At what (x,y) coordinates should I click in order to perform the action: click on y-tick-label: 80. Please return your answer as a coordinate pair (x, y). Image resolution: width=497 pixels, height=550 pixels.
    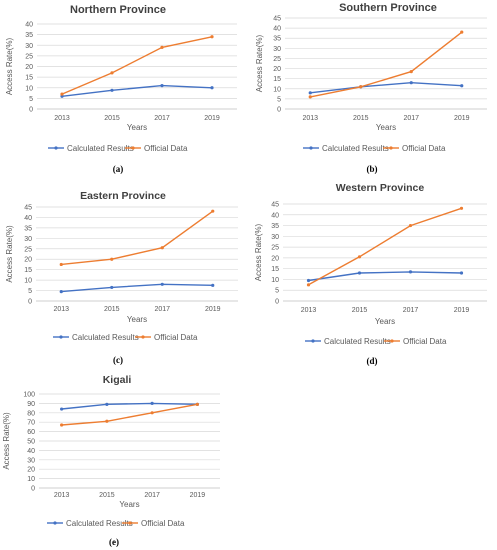
    Looking at the image, I should click on (31, 413).